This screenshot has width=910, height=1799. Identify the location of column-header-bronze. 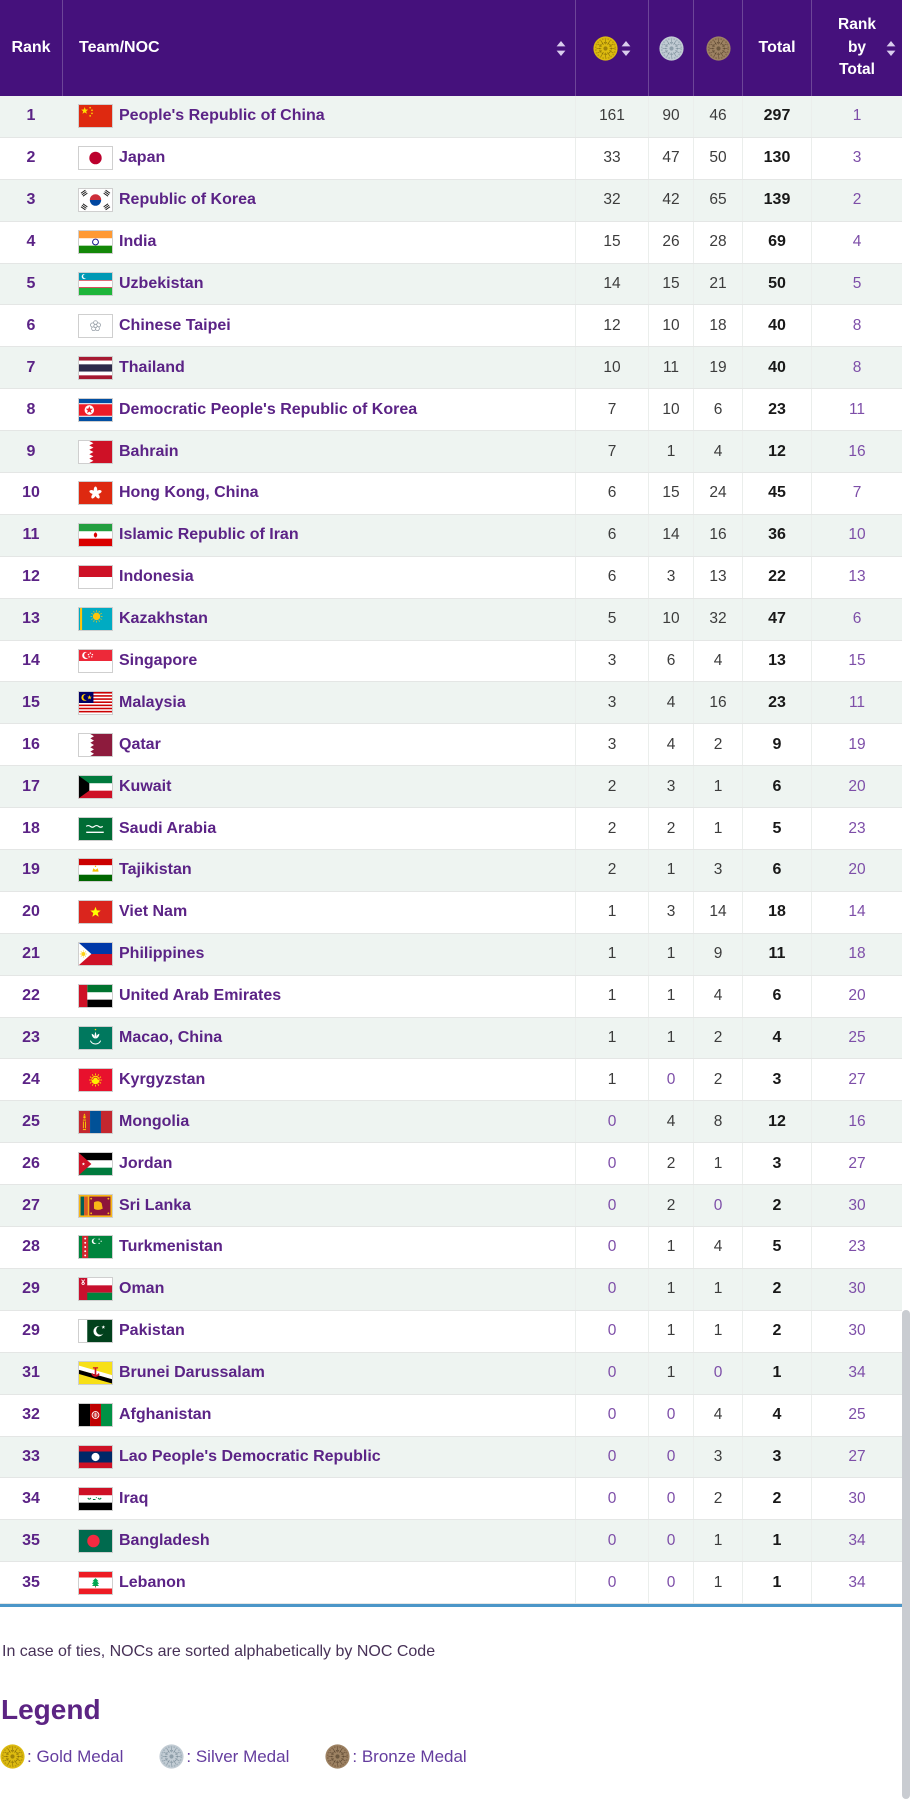
(717, 48).